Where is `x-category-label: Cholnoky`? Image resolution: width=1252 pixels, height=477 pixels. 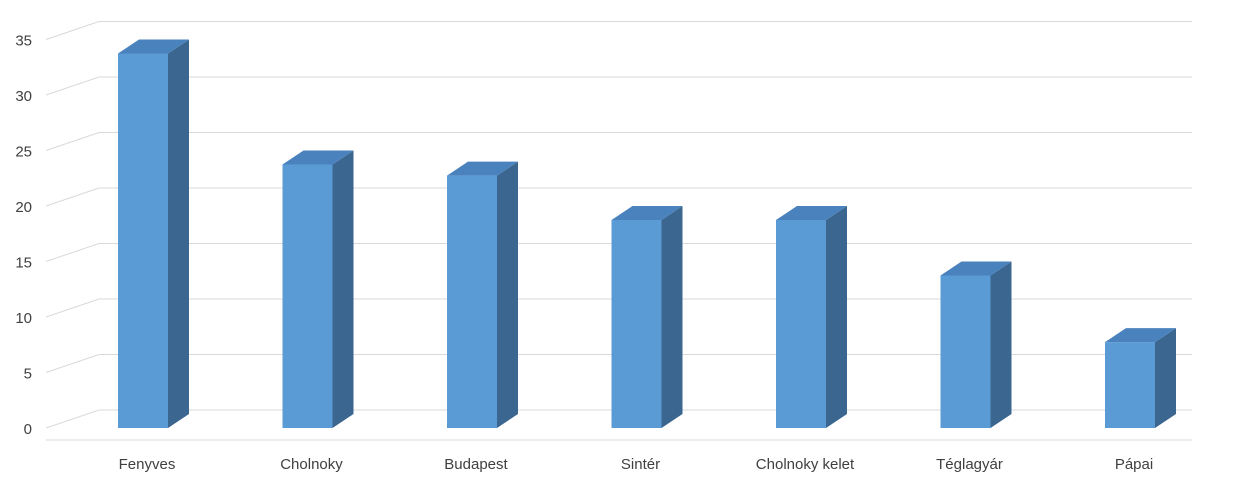 x-category-label: Cholnoky is located at coordinates (311, 464).